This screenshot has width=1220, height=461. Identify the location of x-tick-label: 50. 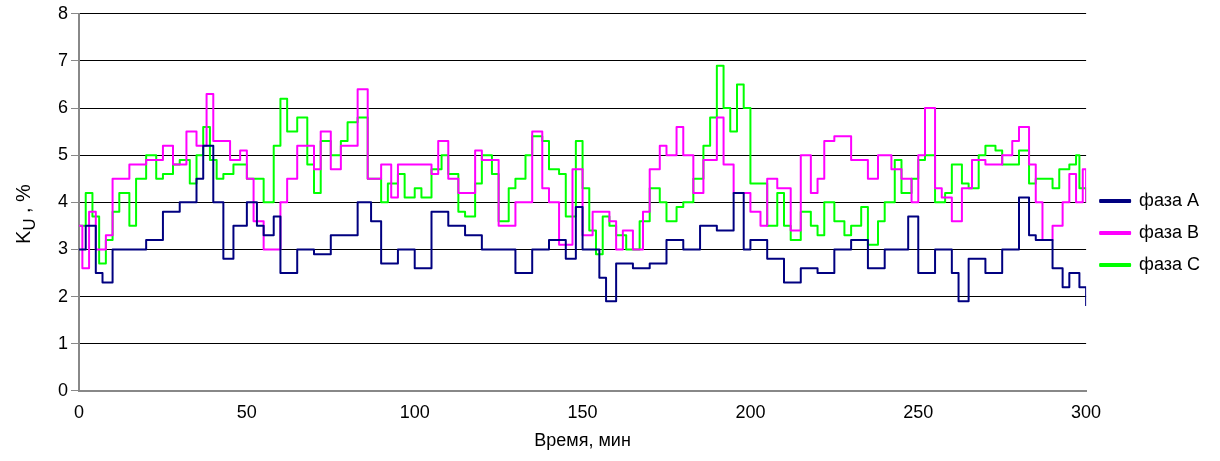
(246, 411).